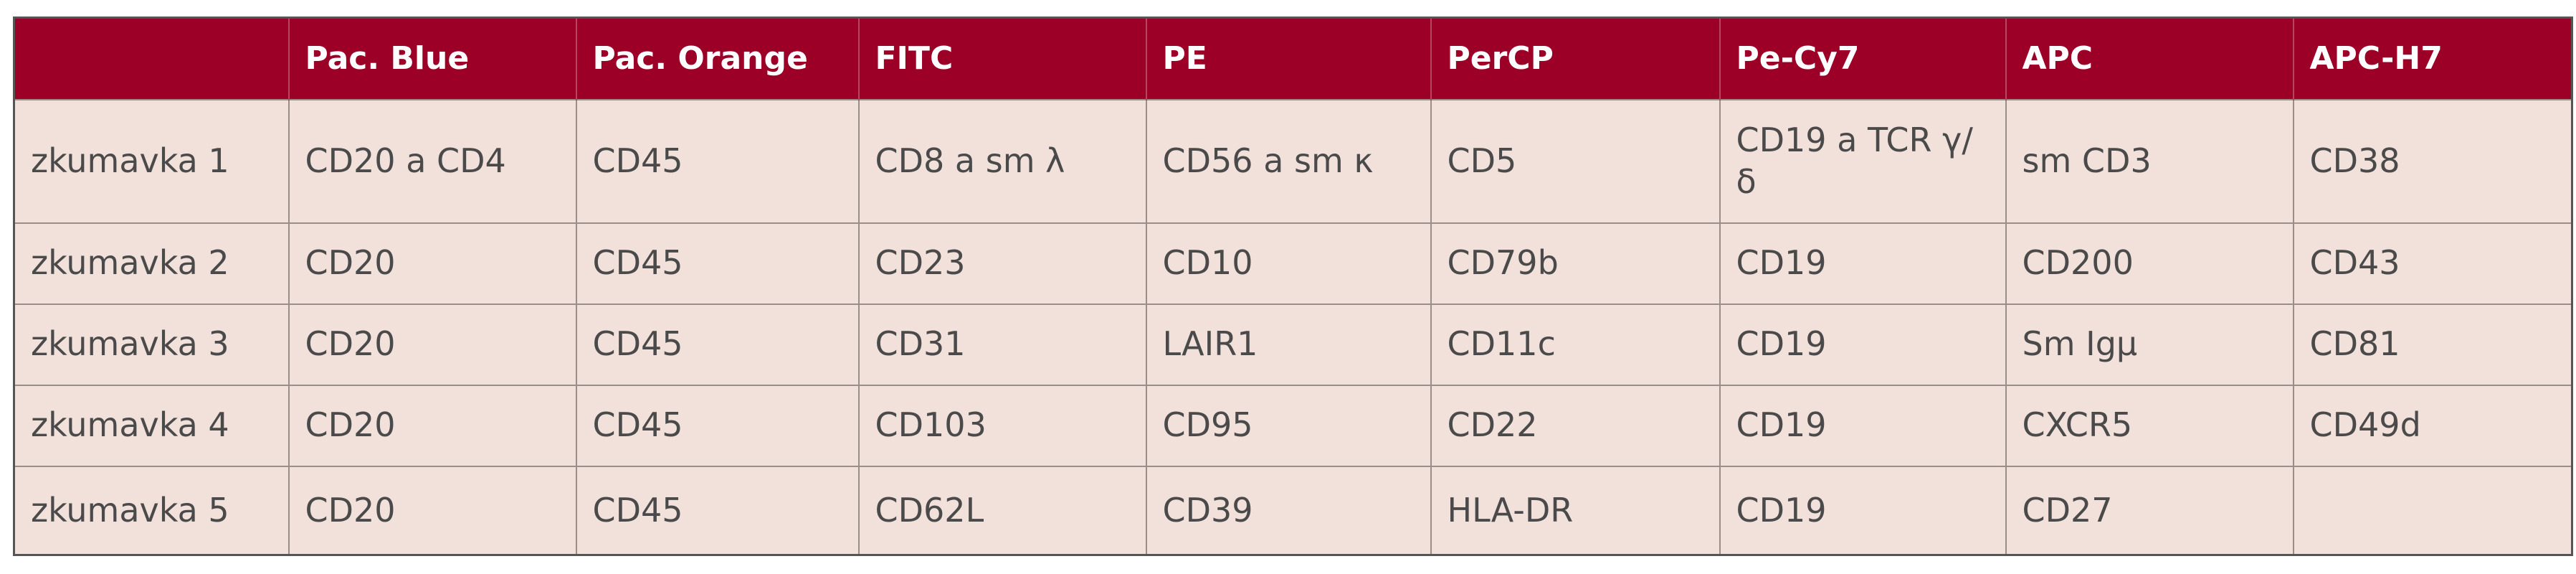 The height and width of the screenshot is (574, 2576). Describe the element at coordinates (152, 425) in the screenshot. I see `row-label: zkumavka 4` at that location.